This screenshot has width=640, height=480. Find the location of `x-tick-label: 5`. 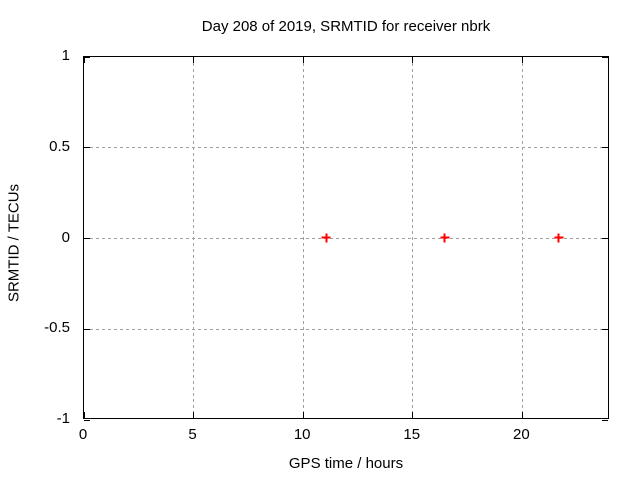

x-tick-label: 5 is located at coordinates (192, 434).